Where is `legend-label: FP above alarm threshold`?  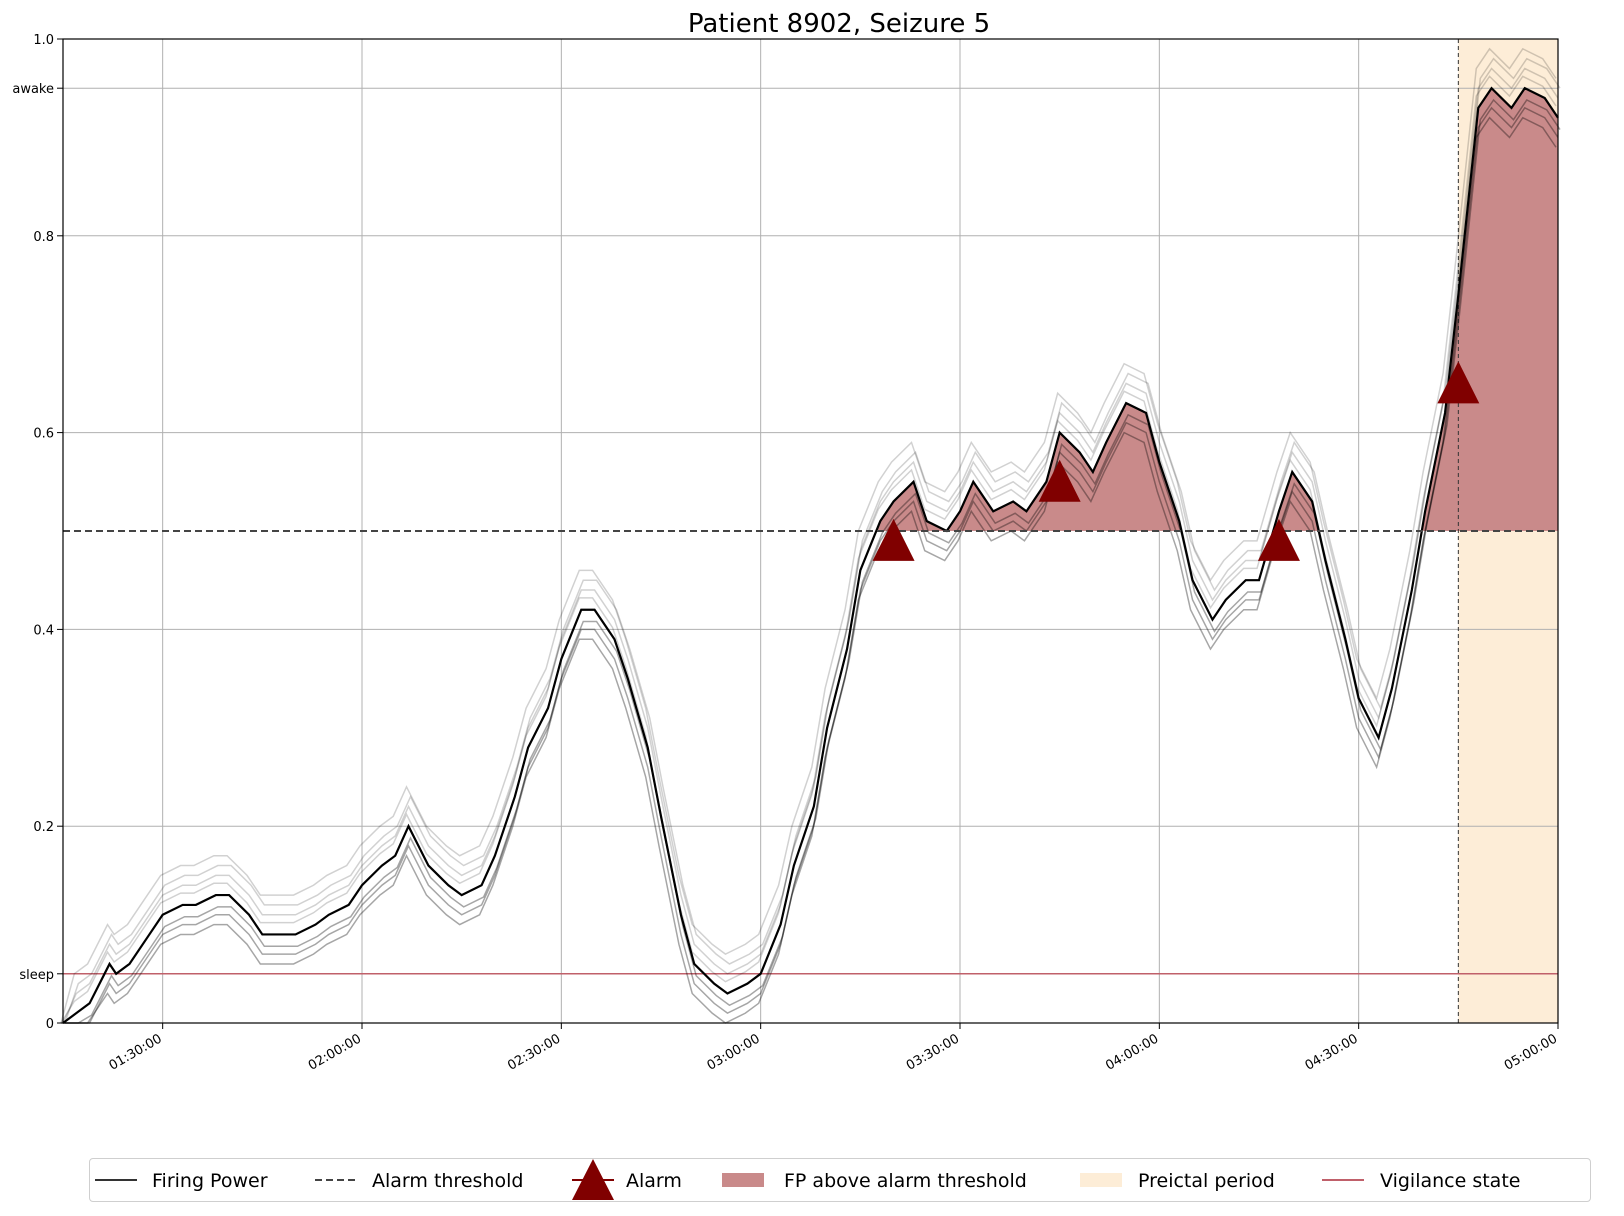
legend-label: FP above alarm threshold is located at coordinates (905, 1181).